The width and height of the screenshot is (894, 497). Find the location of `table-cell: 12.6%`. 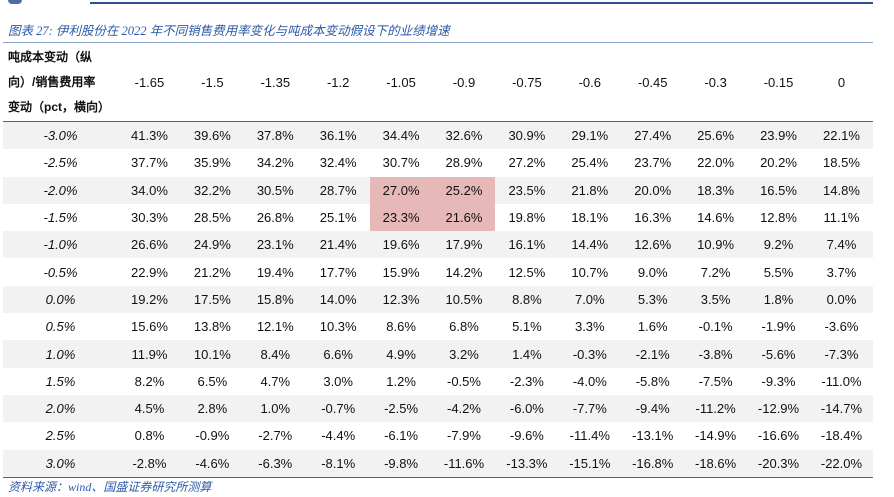

table-cell: 12.6% is located at coordinates (653, 245).